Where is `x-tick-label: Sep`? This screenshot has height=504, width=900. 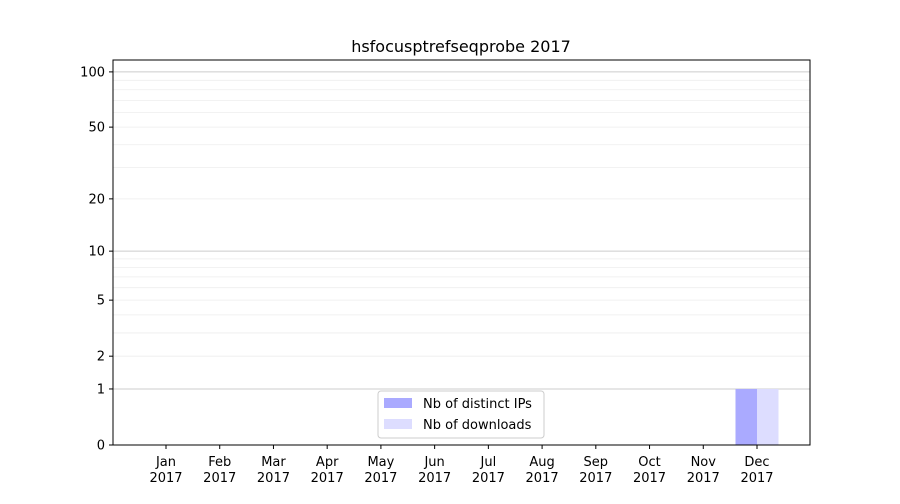
x-tick-label: Sep is located at coordinates (596, 462).